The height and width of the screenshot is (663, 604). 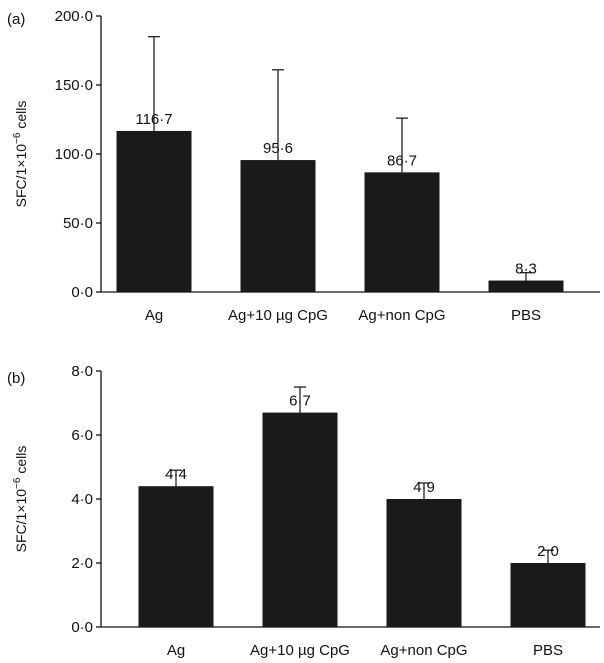 What do you see at coordinates (16, 19) in the screenshot?
I see `panel-label: (a)` at bounding box center [16, 19].